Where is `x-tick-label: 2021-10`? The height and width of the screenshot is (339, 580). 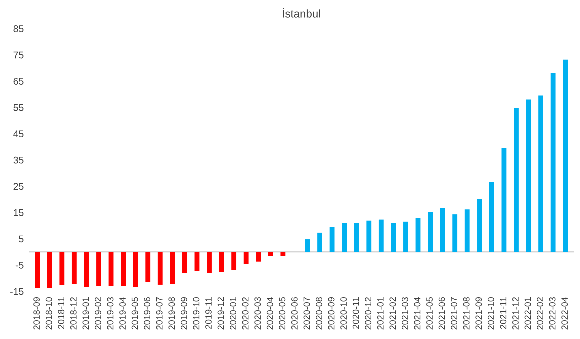
x-tick-label: 2021-10 is located at coordinates (491, 313).